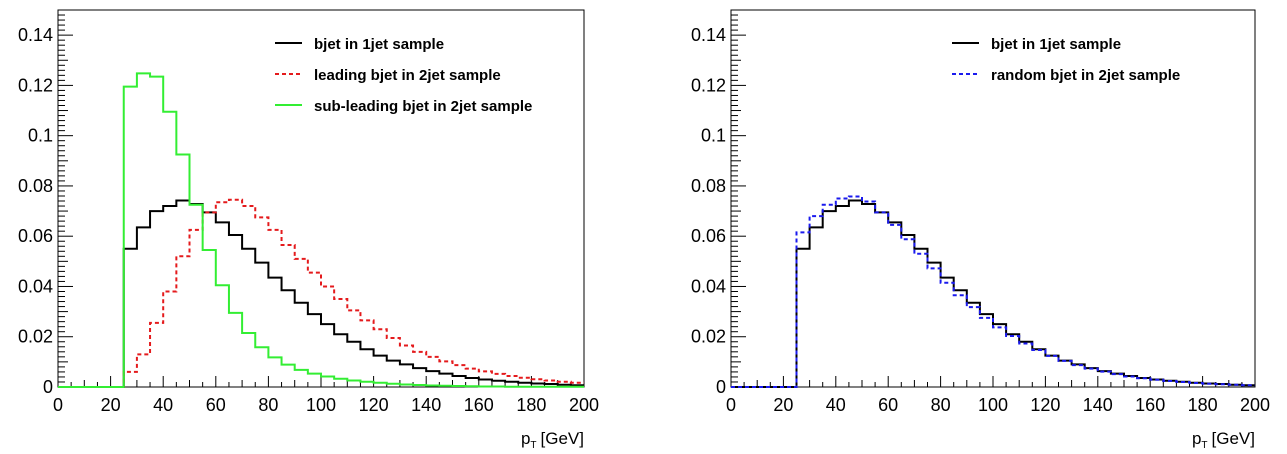 This screenshot has width=1287, height=454. Describe the element at coordinates (48, 387) in the screenshot. I see `left-y-tick-label: 0` at that location.